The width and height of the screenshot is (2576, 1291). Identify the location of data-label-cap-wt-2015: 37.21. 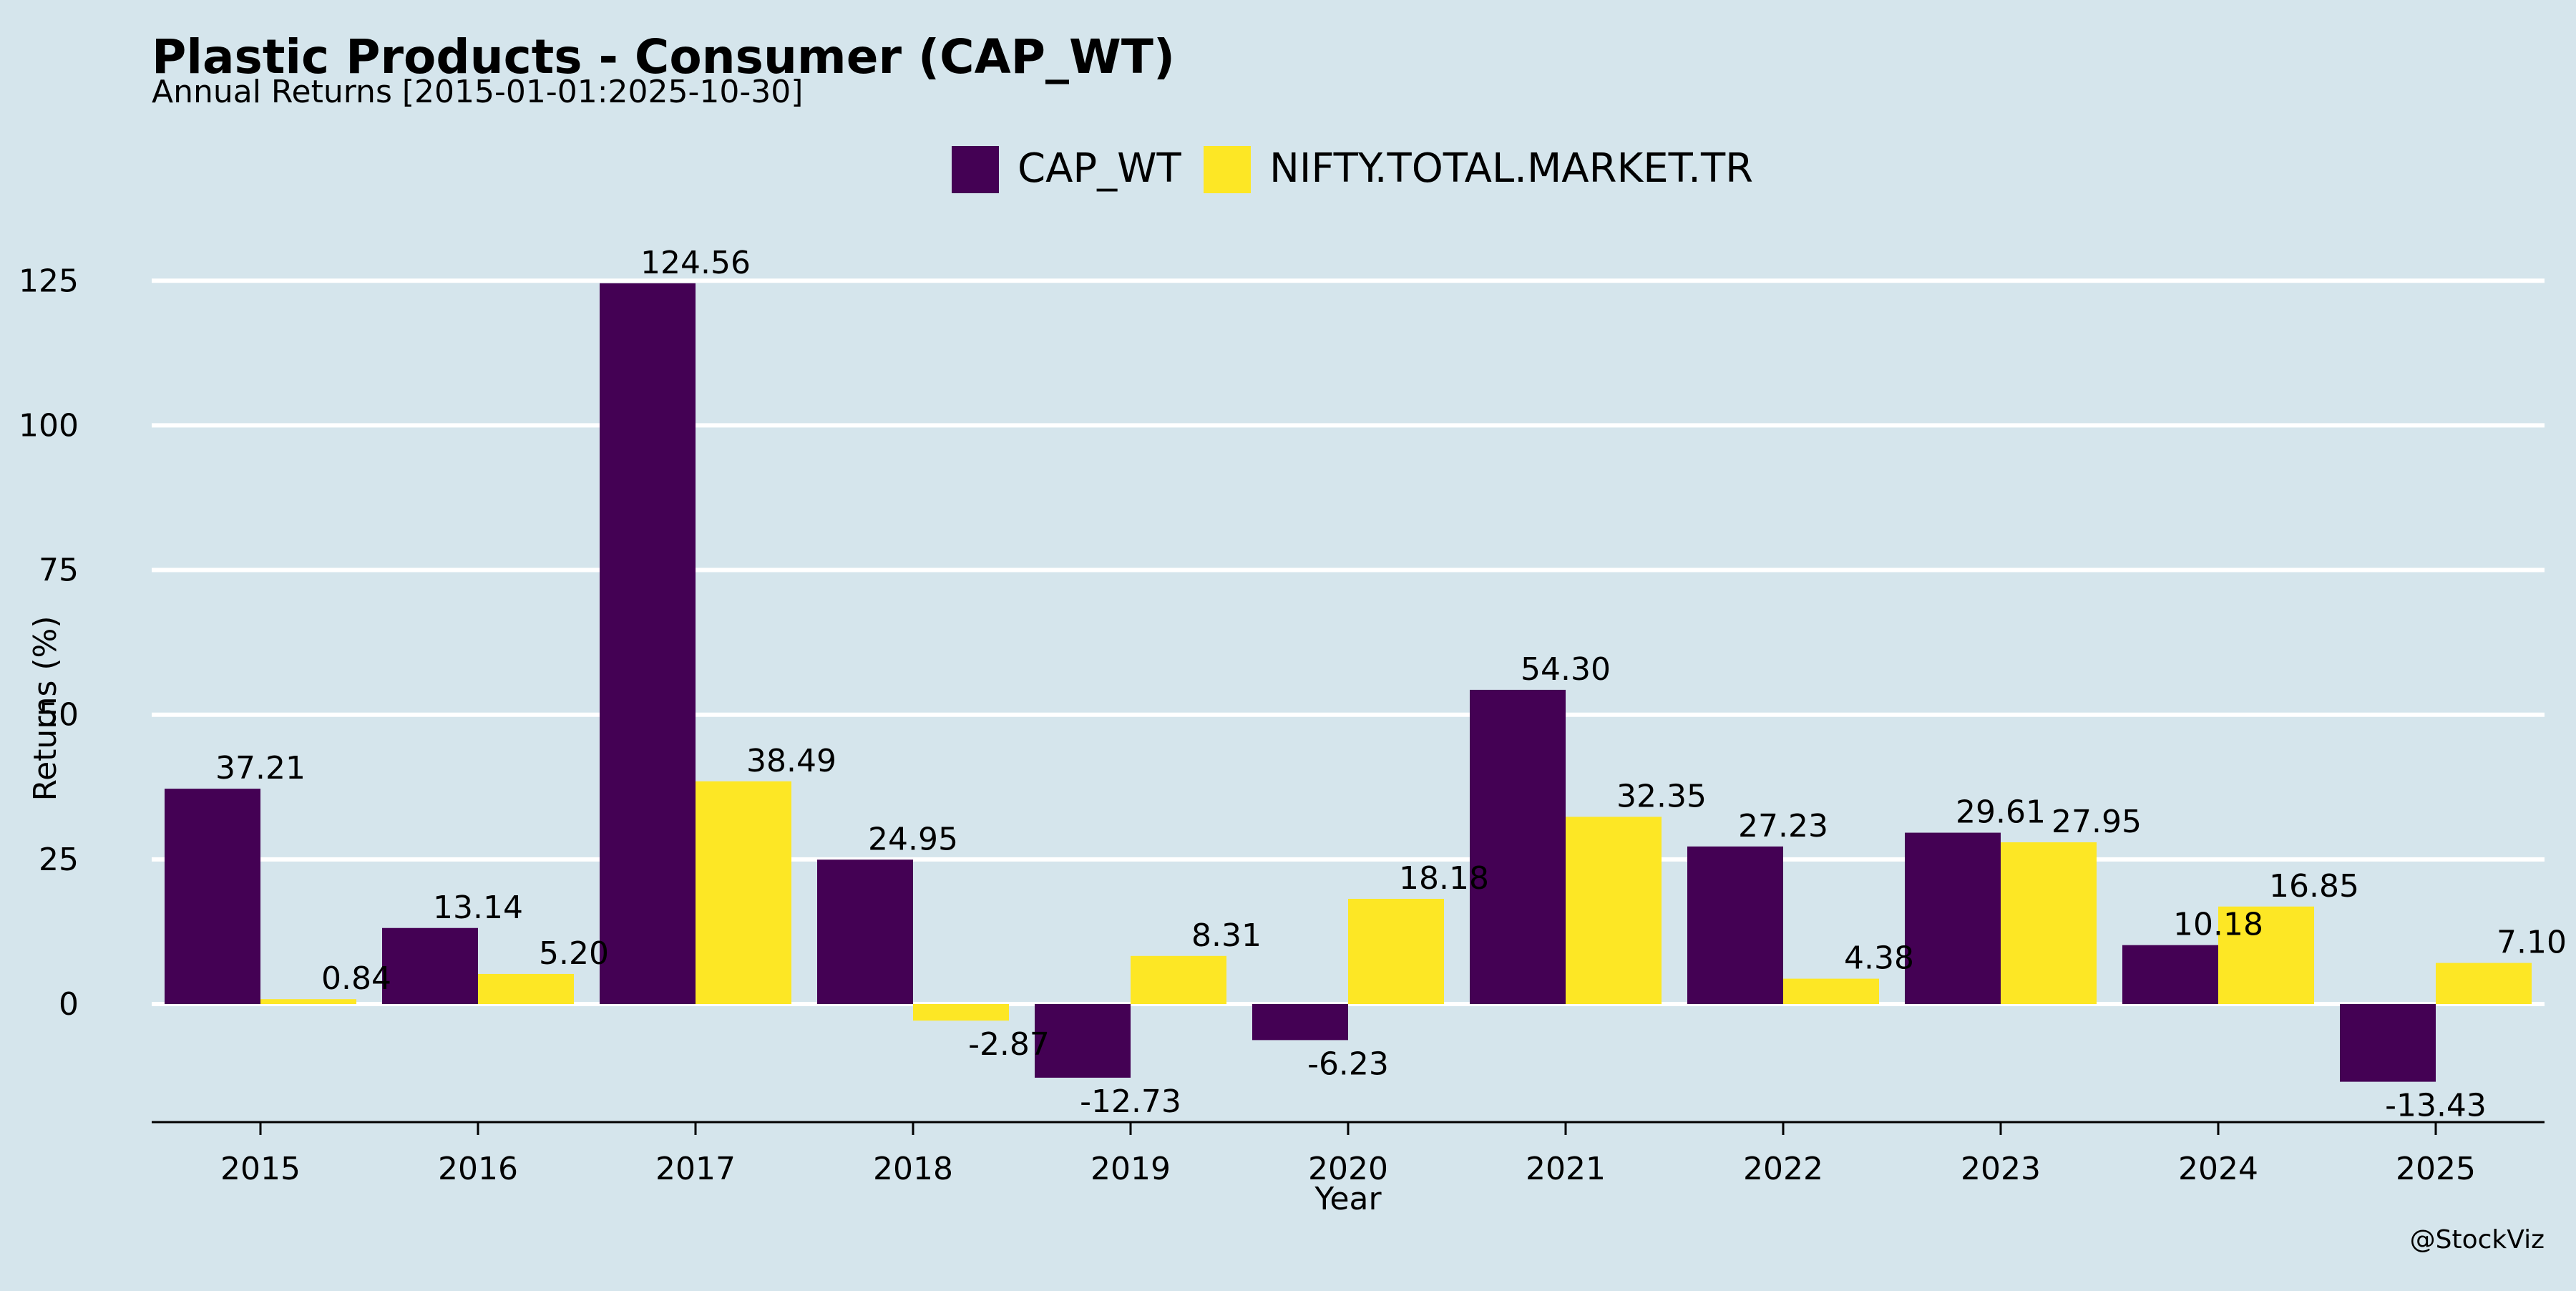
(260, 768).